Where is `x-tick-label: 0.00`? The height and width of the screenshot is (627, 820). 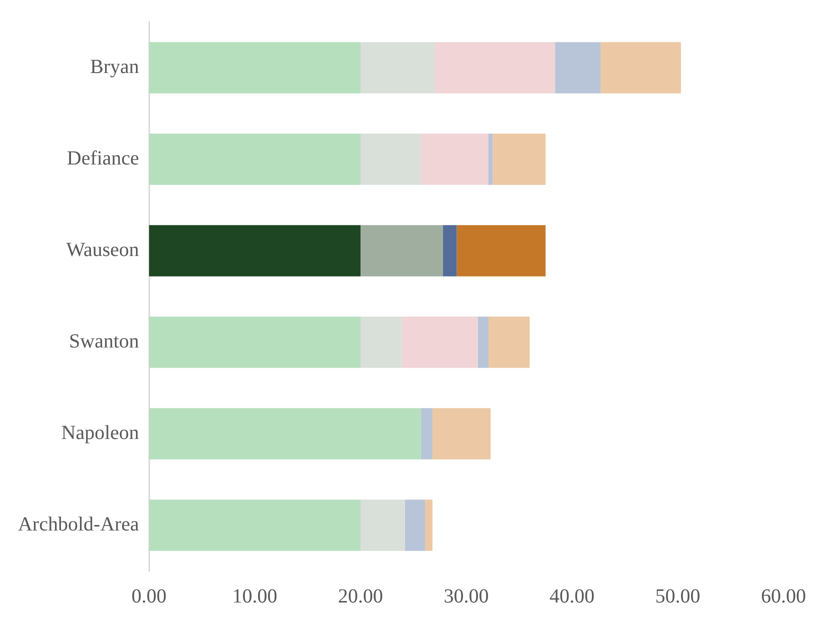
x-tick-label: 0.00 is located at coordinates (149, 596).